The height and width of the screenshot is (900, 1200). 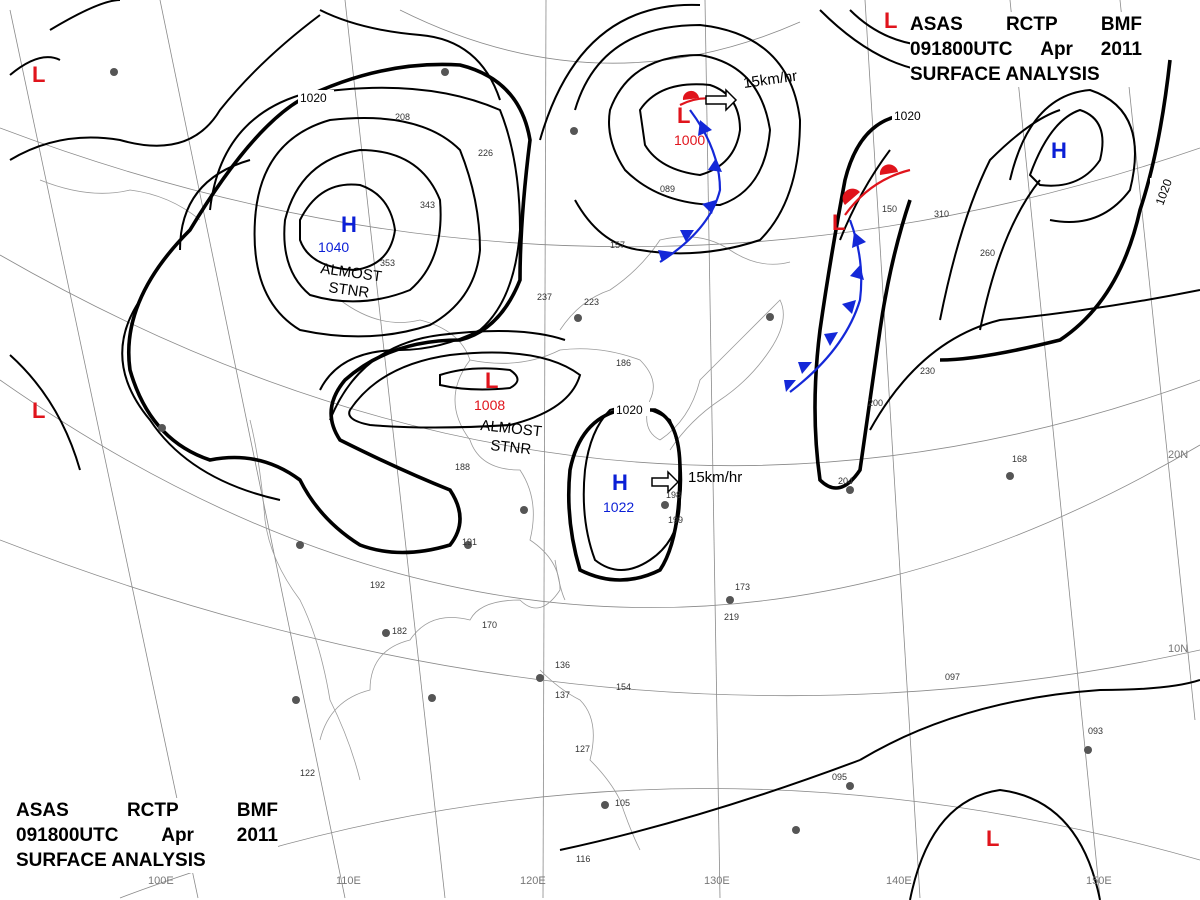 What do you see at coordinates (257, 835) in the screenshot?
I see `header-year: 2011` at bounding box center [257, 835].